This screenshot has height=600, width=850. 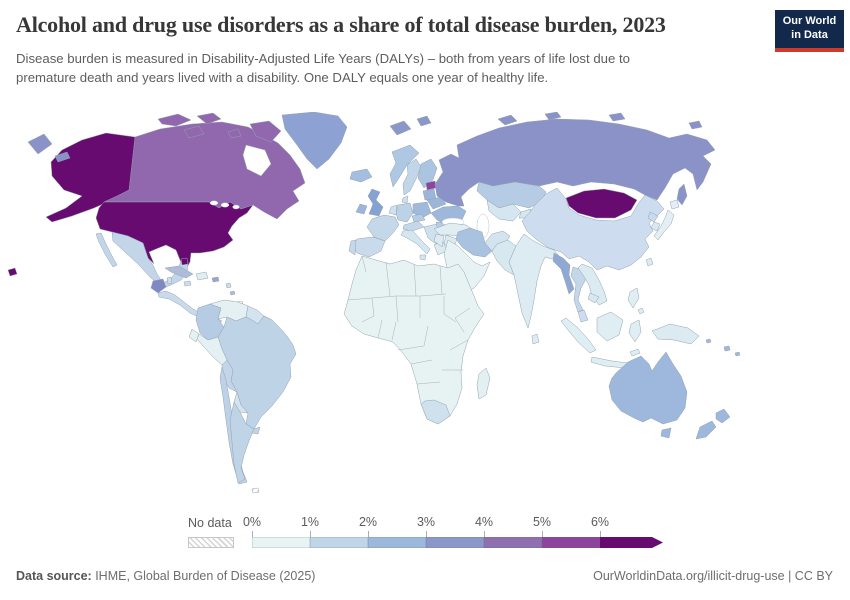 I want to click on region-czechia, so click(x=418, y=218).